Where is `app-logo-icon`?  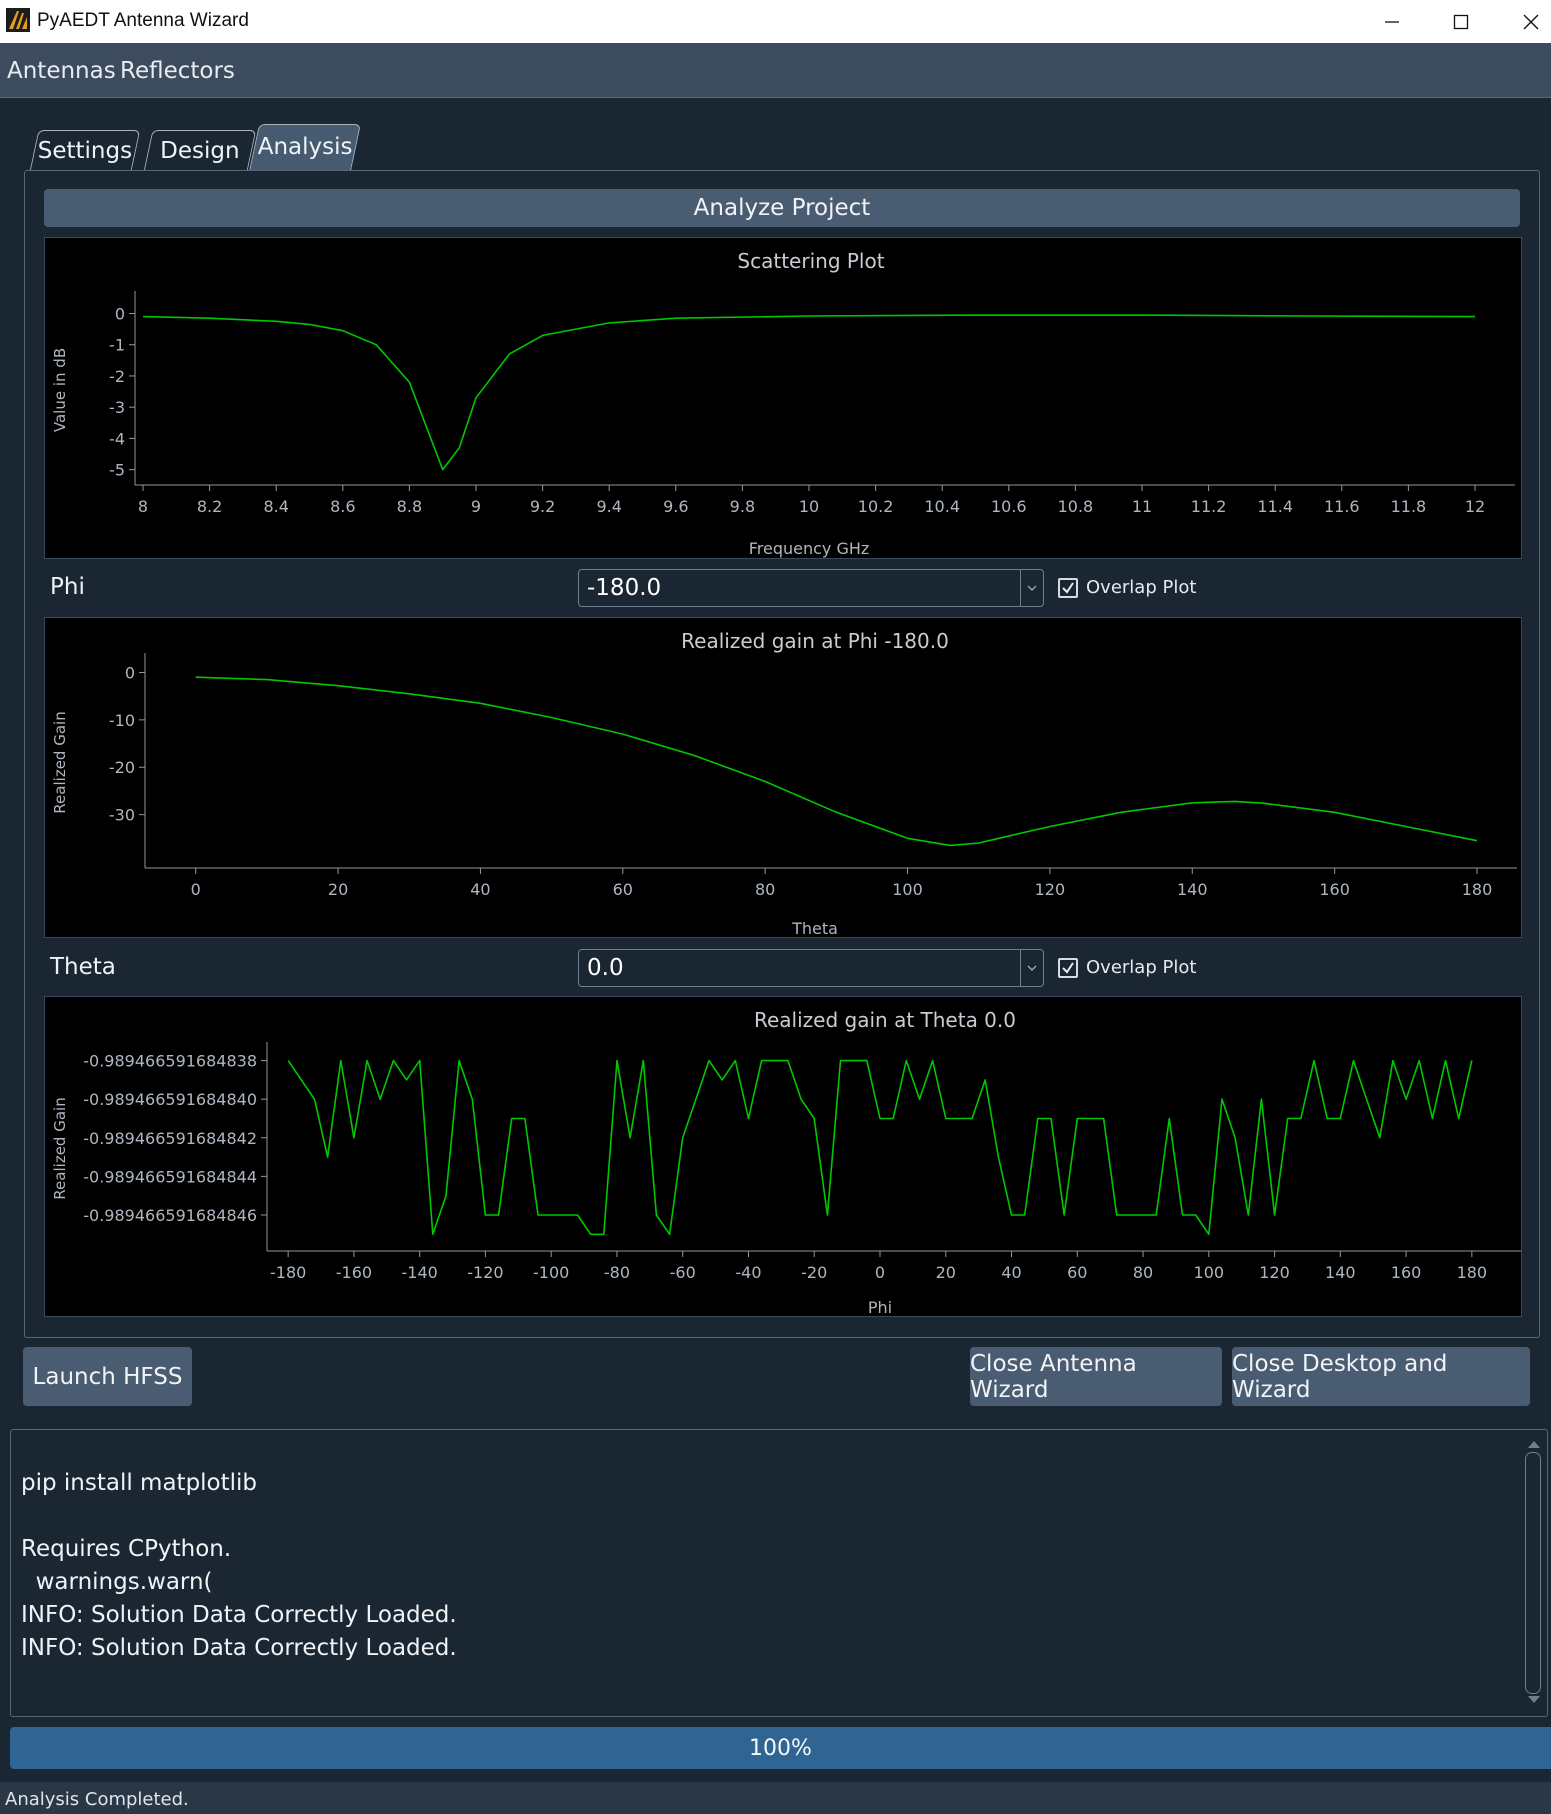 app-logo-icon is located at coordinates (18, 20).